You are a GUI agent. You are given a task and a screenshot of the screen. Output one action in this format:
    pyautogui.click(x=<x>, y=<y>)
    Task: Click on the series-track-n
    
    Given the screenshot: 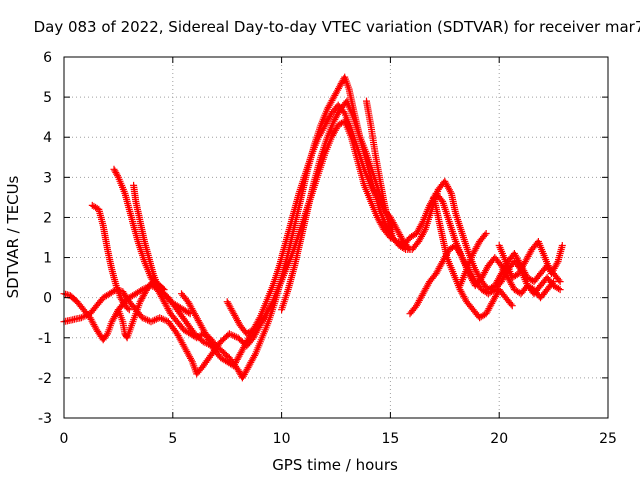 What is the action you would take?
    pyautogui.click(x=530, y=260)
    